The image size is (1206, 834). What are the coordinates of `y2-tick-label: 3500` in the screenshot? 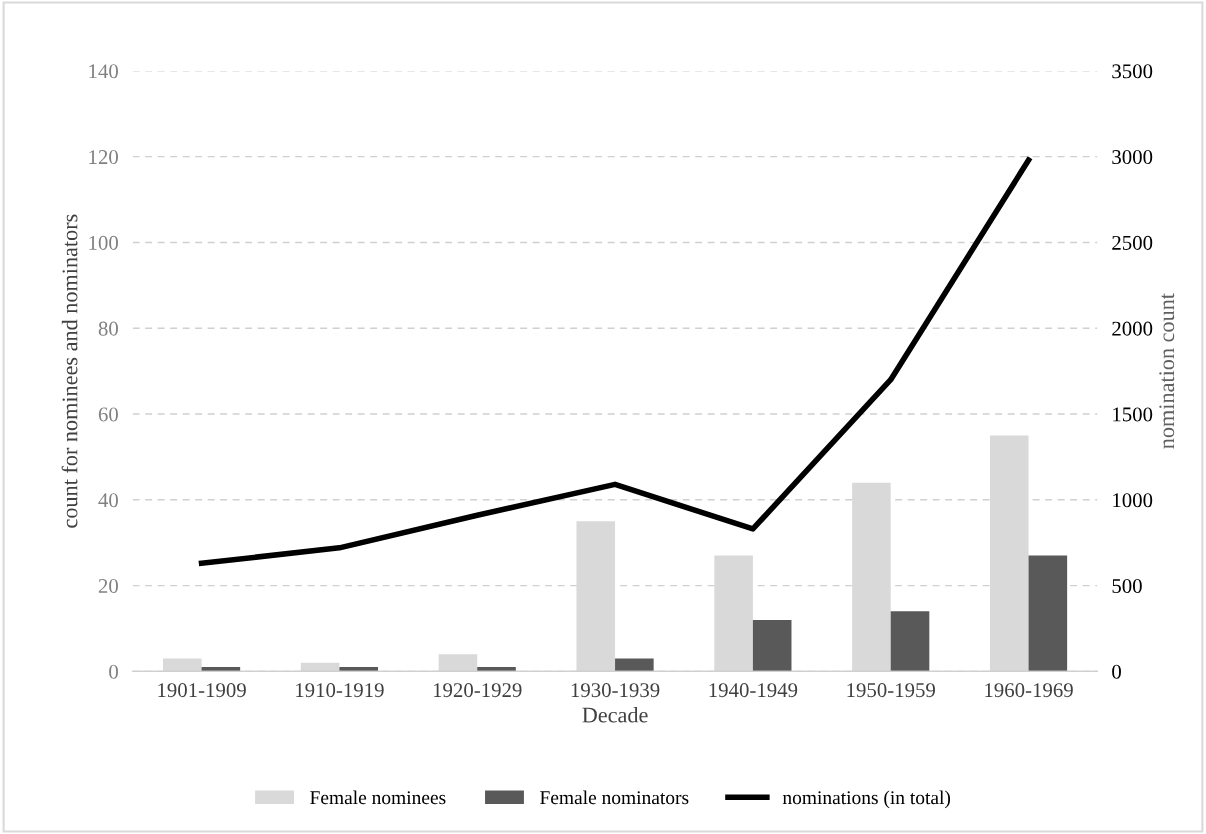 It's located at (1132, 71).